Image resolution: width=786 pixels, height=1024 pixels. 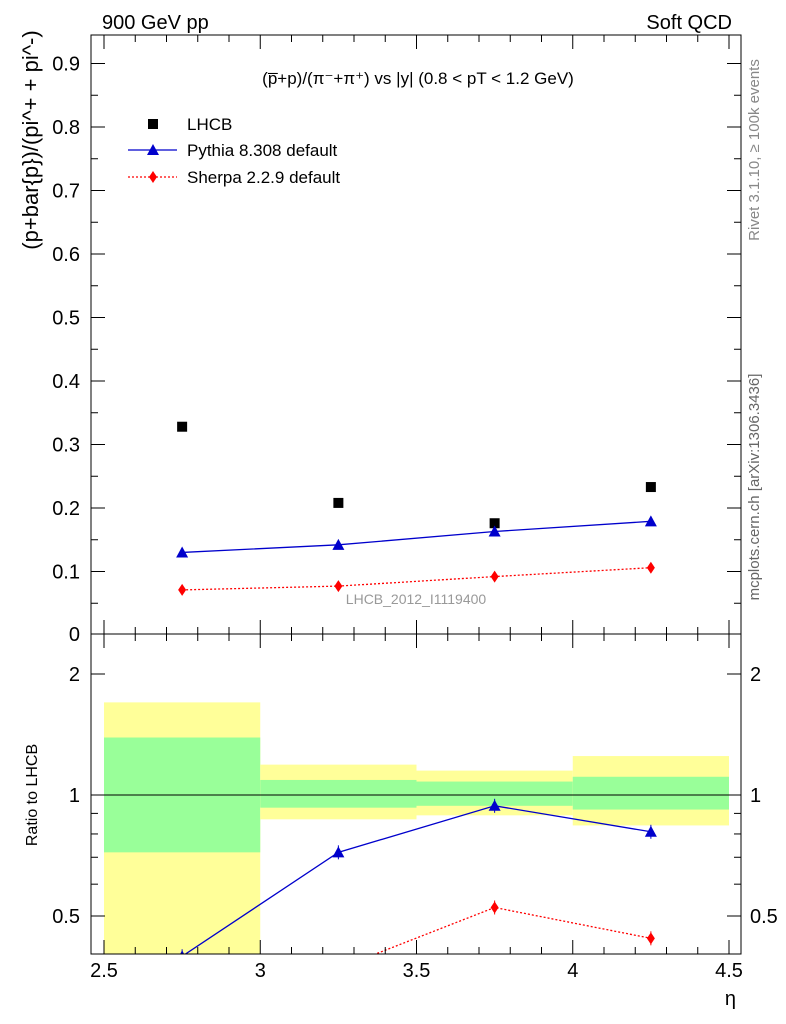 What do you see at coordinates (32, 795) in the screenshot?
I see `ratio-y-axis-label: Ratio to LHCB` at bounding box center [32, 795].